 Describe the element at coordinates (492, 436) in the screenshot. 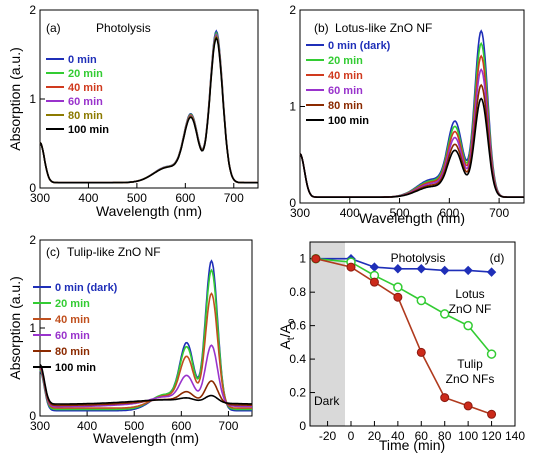

I see `x-tick-label: 120` at that location.